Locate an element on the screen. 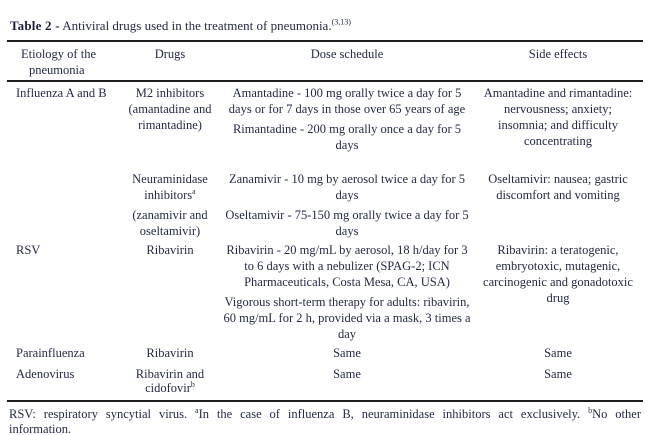  table-row-parainfluenza: Parainfluenza Ribavirin Same Same is located at coordinates (325, 353).